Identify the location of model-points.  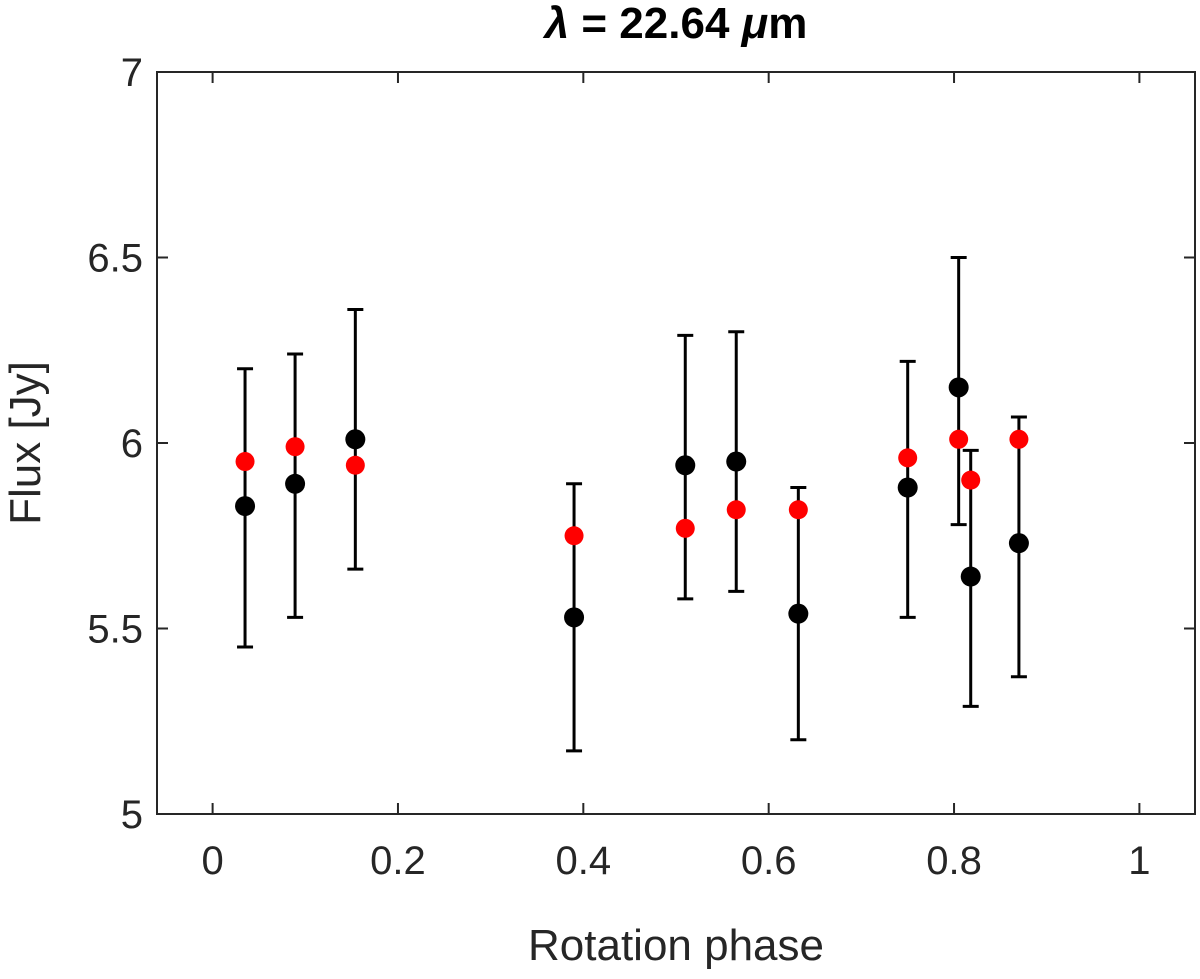
(632, 487).